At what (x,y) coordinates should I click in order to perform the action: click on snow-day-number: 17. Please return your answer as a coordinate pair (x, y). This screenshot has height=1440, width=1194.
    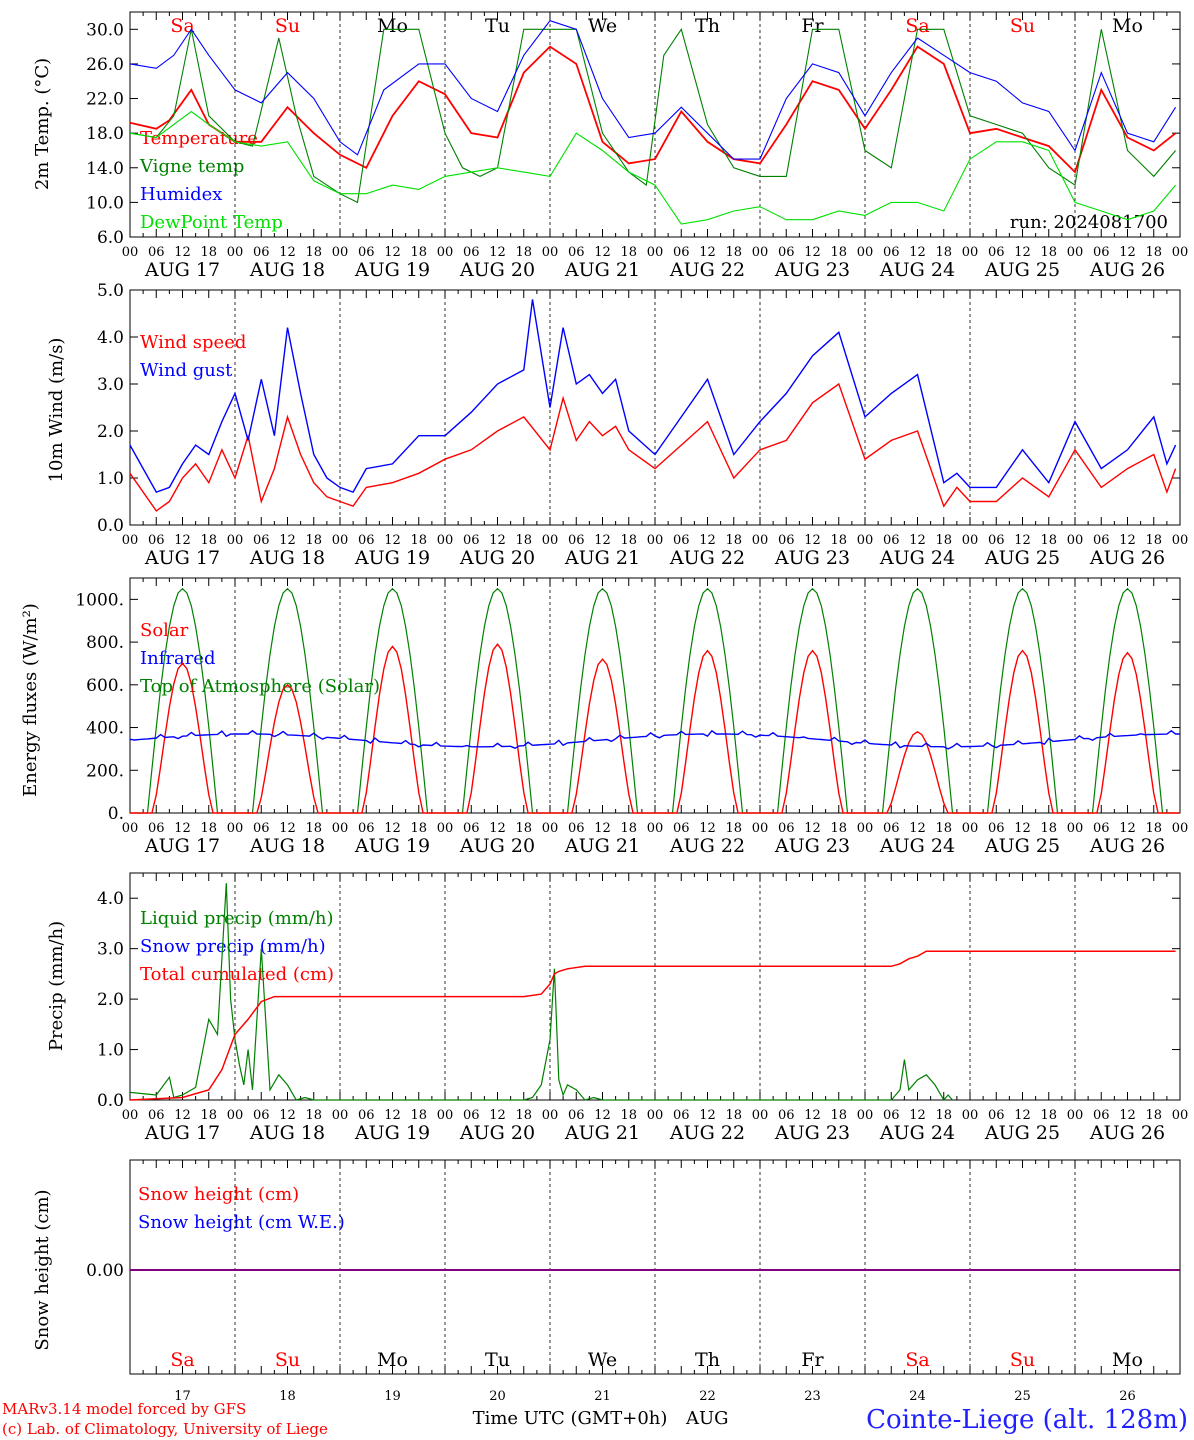
    Looking at the image, I should click on (182, 1396).